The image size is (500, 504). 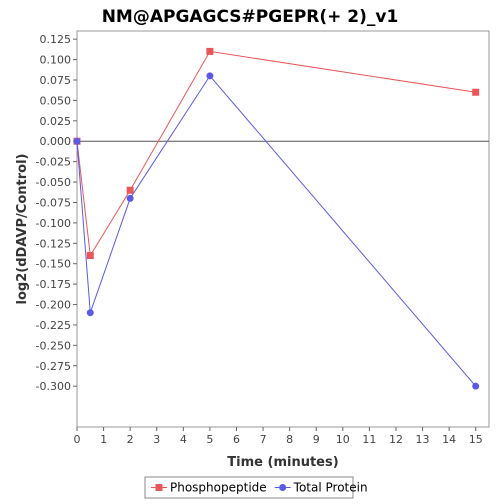 What do you see at coordinates (53, 305) in the screenshot?
I see `y-tick-label: -0.200` at bounding box center [53, 305].